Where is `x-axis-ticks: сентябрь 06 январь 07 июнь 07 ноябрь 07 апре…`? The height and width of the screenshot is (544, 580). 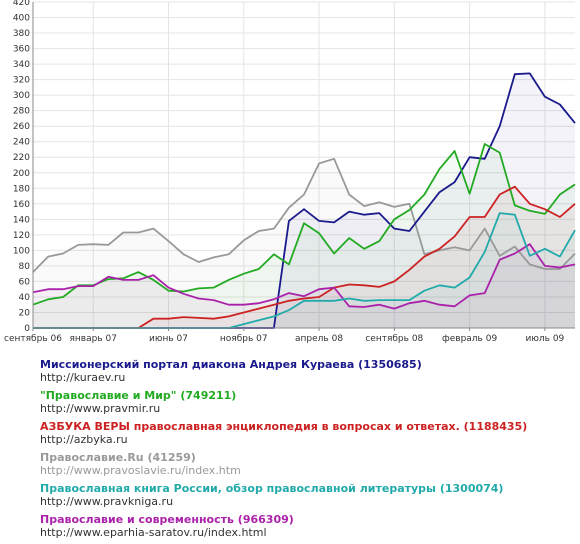 x-axis-ticks: сентябрь 06 январь 07 июнь 07 ноябрь 07 апре… is located at coordinates (284, 336).